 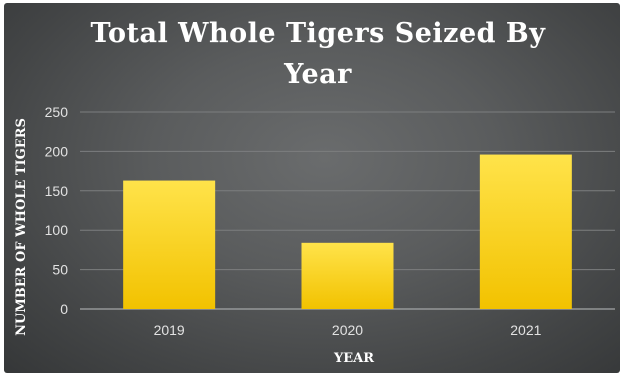 What do you see at coordinates (57, 230) in the screenshot?
I see `y-tick-label: 100` at bounding box center [57, 230].